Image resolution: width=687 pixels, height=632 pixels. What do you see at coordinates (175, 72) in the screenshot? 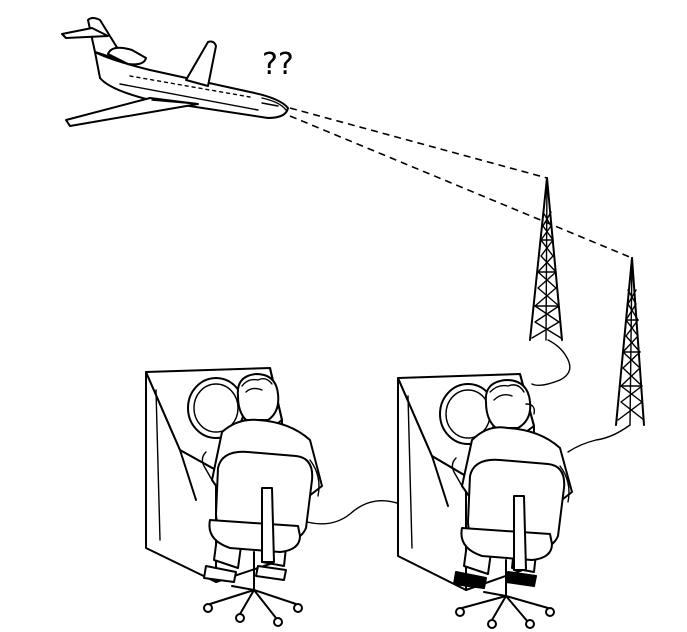
I see `airplane-icon` at bounding box center [175, 72].